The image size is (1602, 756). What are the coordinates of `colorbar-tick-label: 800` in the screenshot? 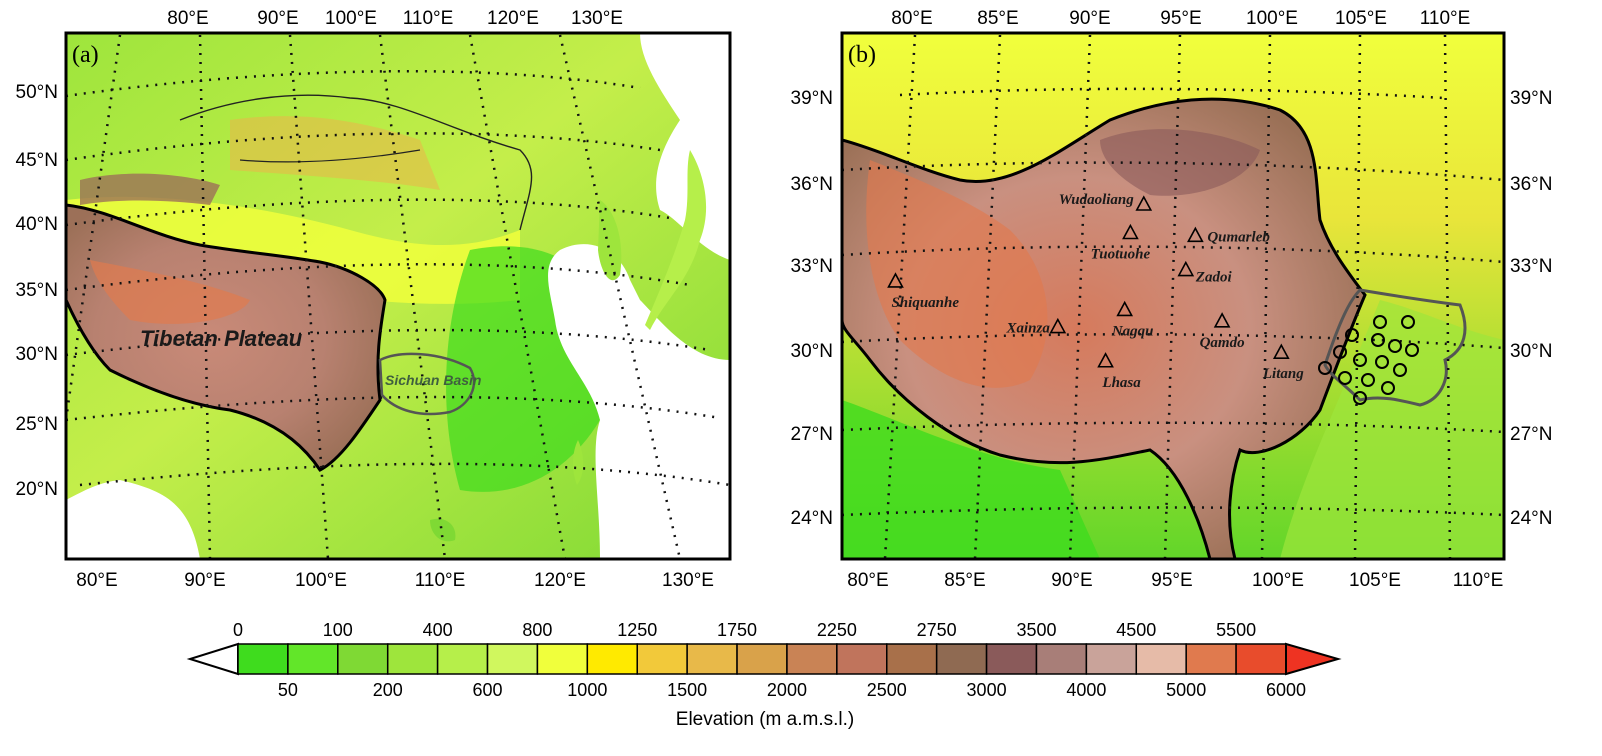 It's located at (537, 630).